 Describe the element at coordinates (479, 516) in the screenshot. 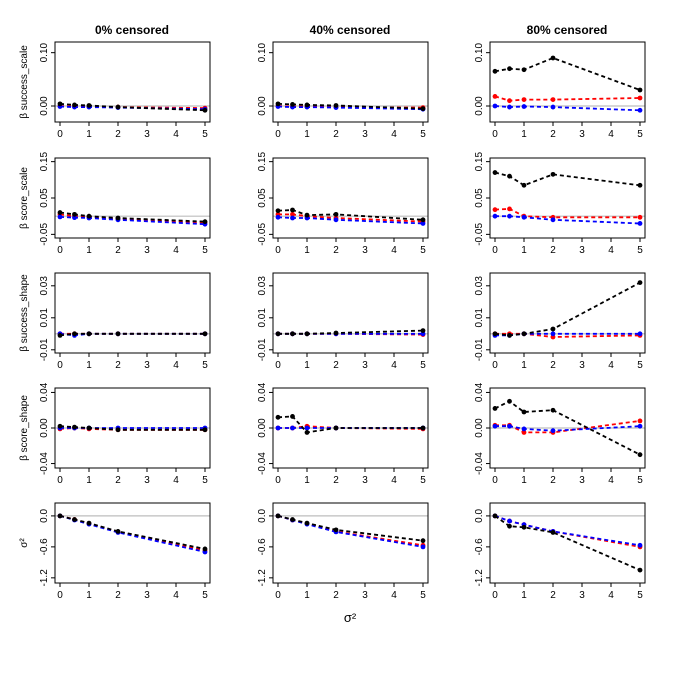

I see `y-tick-label: 0.0` at that location.